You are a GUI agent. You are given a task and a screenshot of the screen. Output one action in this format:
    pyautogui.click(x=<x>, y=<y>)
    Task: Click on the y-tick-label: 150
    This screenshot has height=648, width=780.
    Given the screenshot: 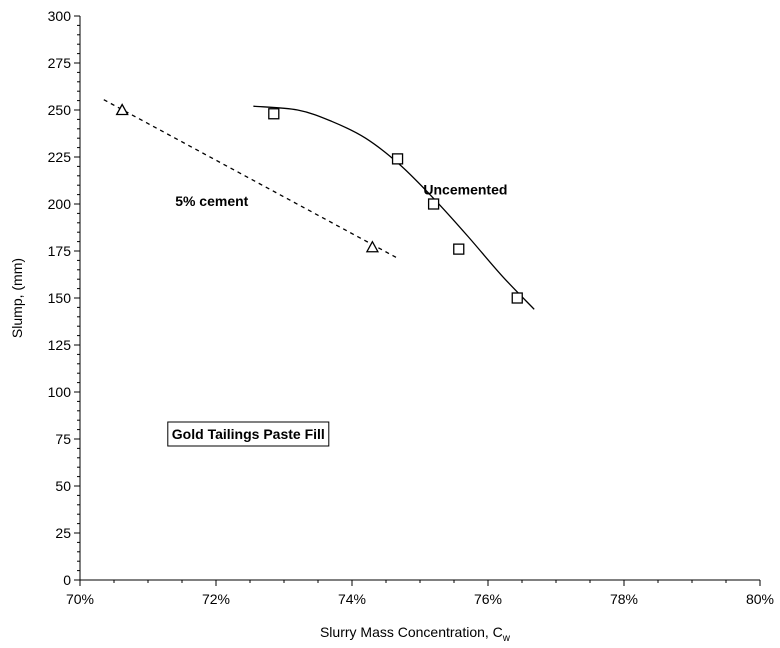 What is the action you would take?
    pyautogui.click(x=60, y=298)
    